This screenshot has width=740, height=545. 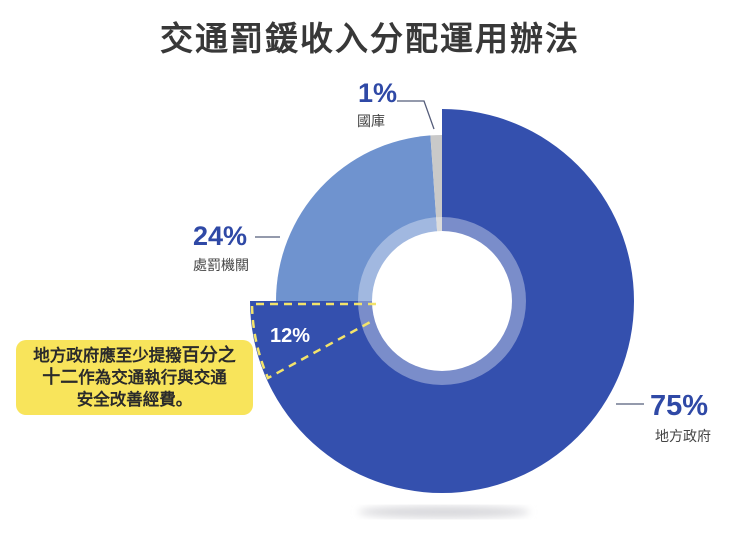 I want to click on note-line1-b: 百分之, so click(x=208, y=355).